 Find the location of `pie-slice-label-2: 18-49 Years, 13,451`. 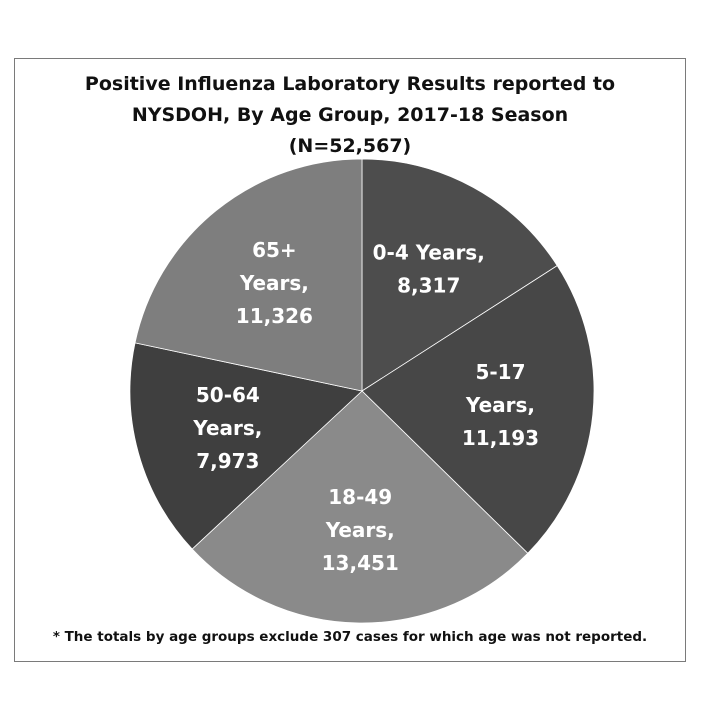

pie-slice-label-2: 18-49 Years, 13,451 is located at coordinates (360, 530).